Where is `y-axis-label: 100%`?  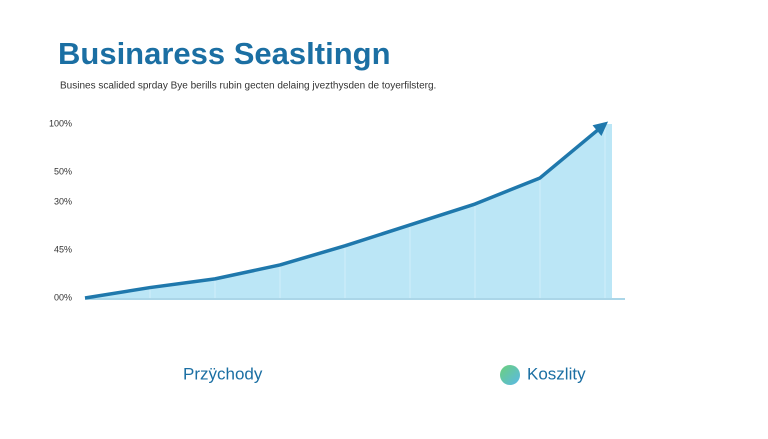
y-axis-label: 100% is located at coordinates (60, 123).